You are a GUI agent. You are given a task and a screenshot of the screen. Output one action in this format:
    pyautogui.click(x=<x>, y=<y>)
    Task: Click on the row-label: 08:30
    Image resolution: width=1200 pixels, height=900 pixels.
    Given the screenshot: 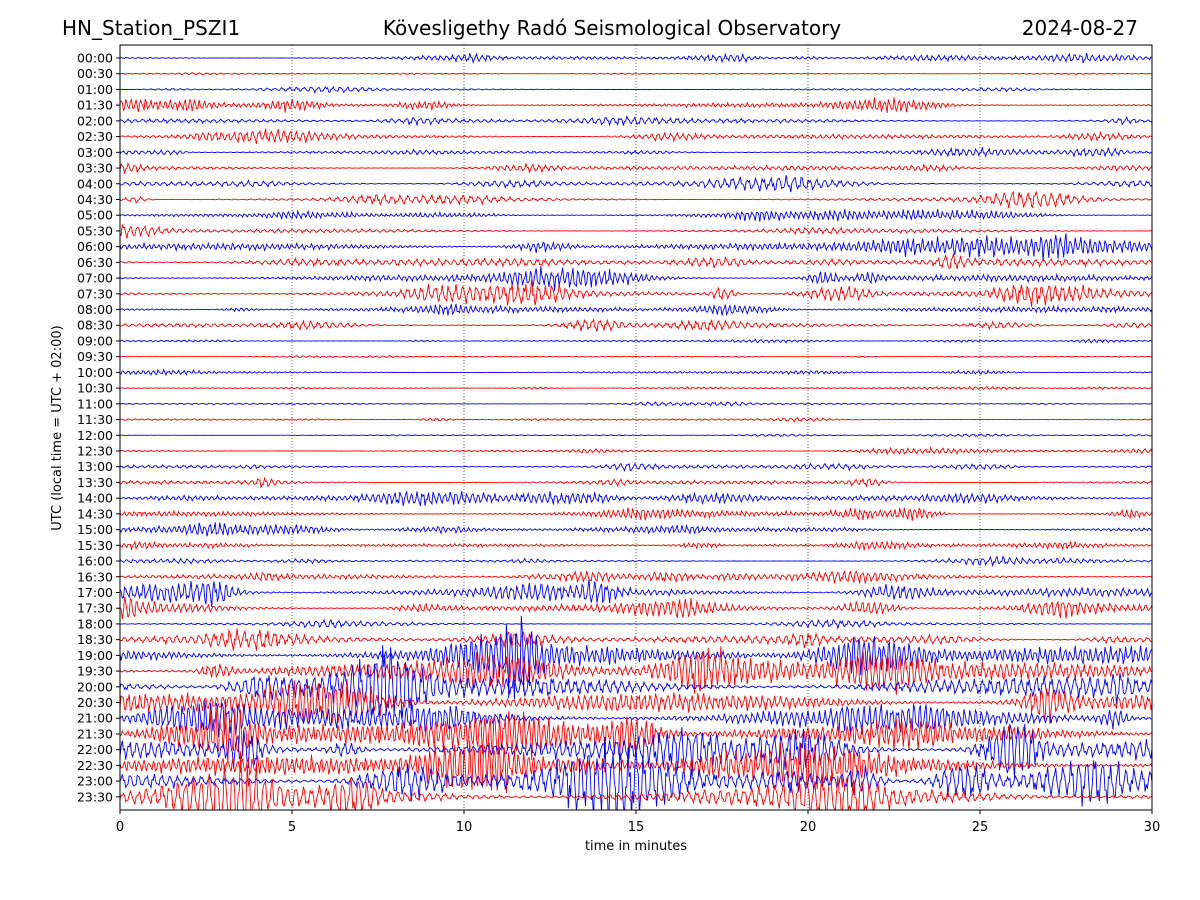 What is the action you would take?
    pyautogui.click(x=95, y=325)
    